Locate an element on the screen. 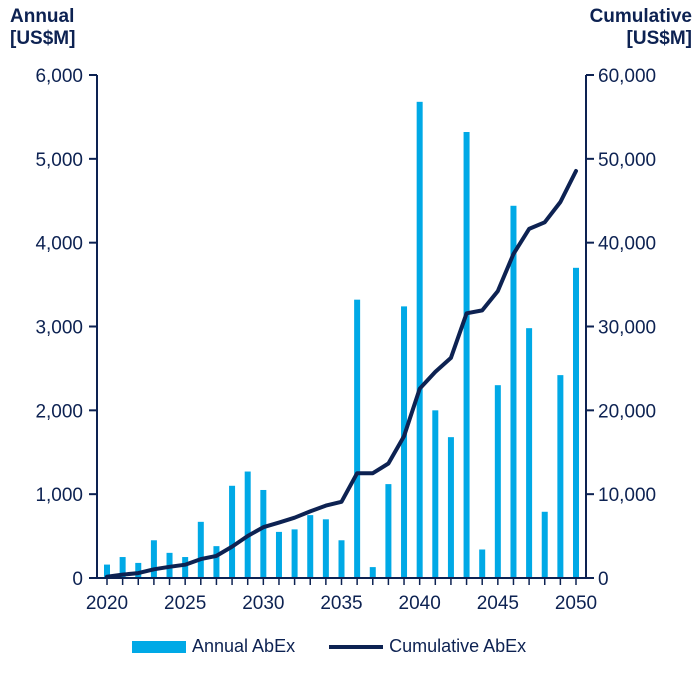  bar-2035 is located at coordinates (341, 559).